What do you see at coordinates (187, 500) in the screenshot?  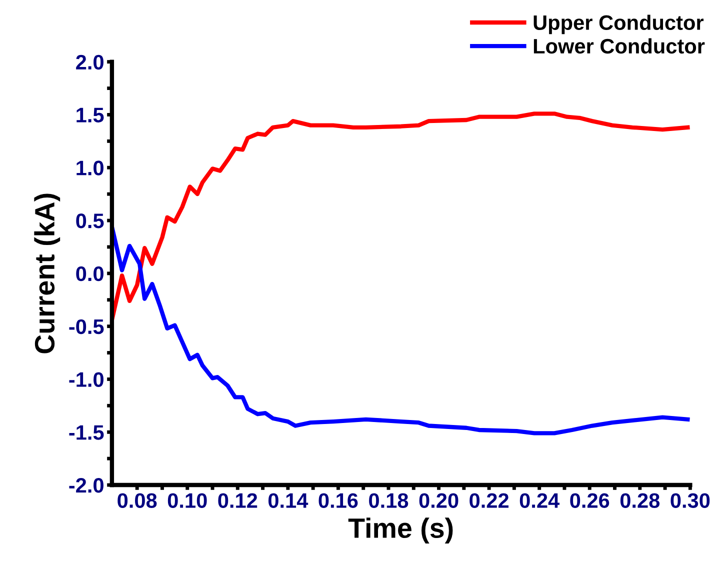 I see `text: 0.10` at bounding box center [187, 500].